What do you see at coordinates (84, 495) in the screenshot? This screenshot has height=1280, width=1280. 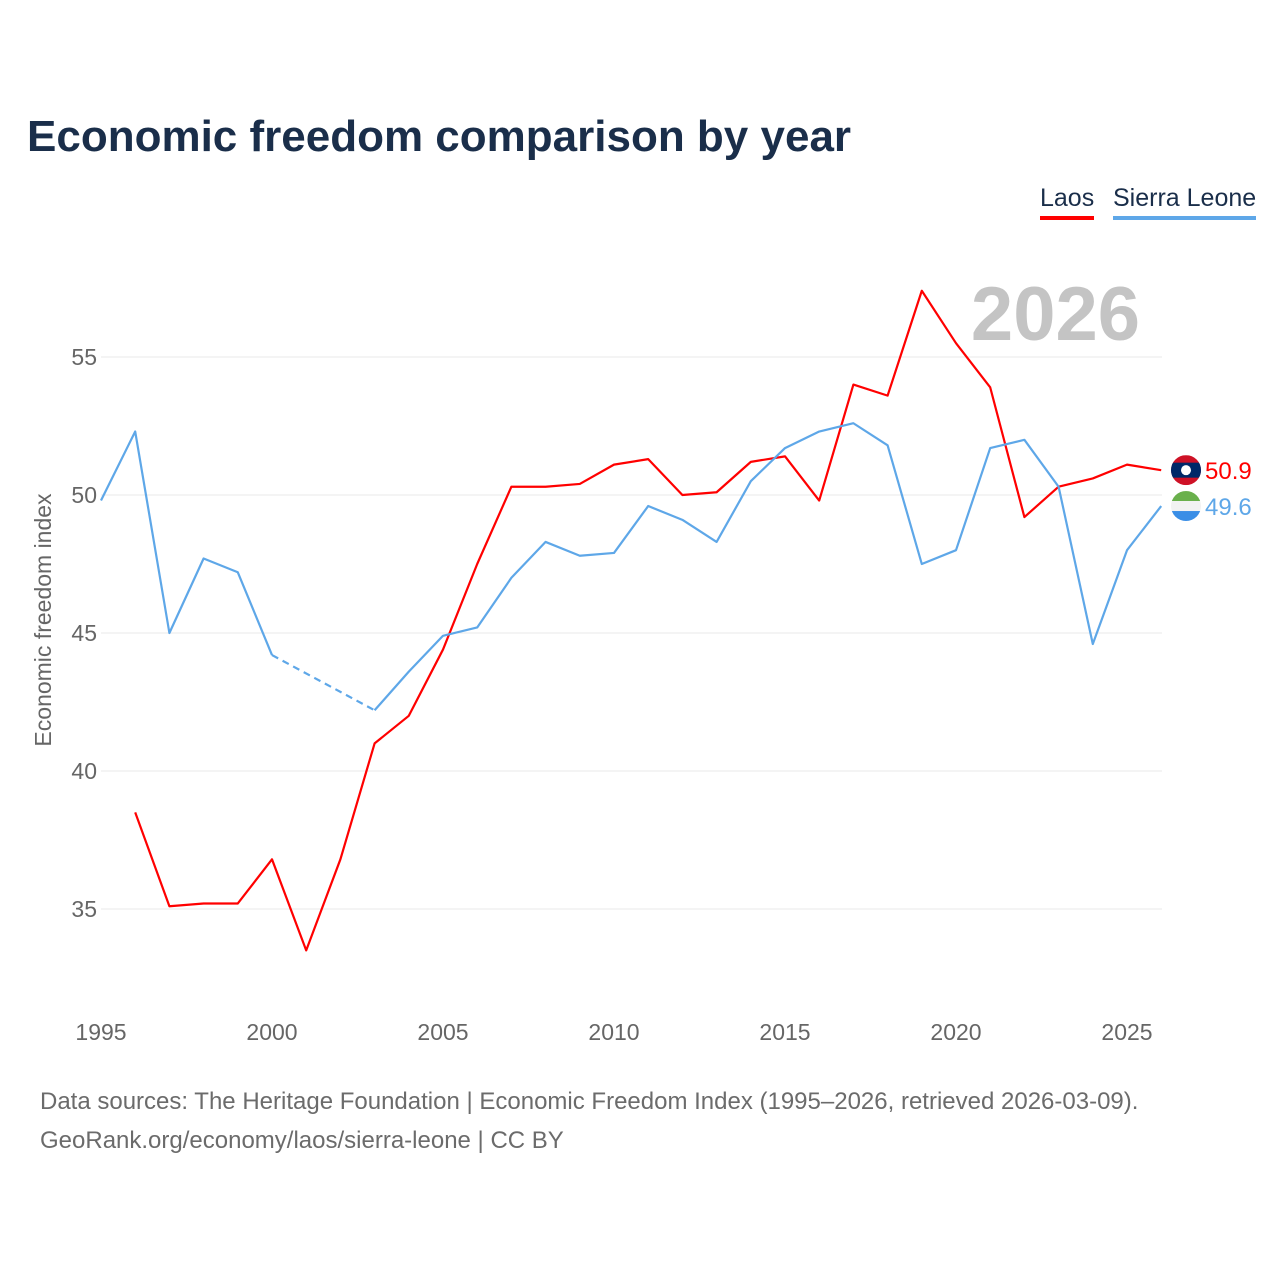 I see `y-tick-label: 50` at bounding box center [84, 495].